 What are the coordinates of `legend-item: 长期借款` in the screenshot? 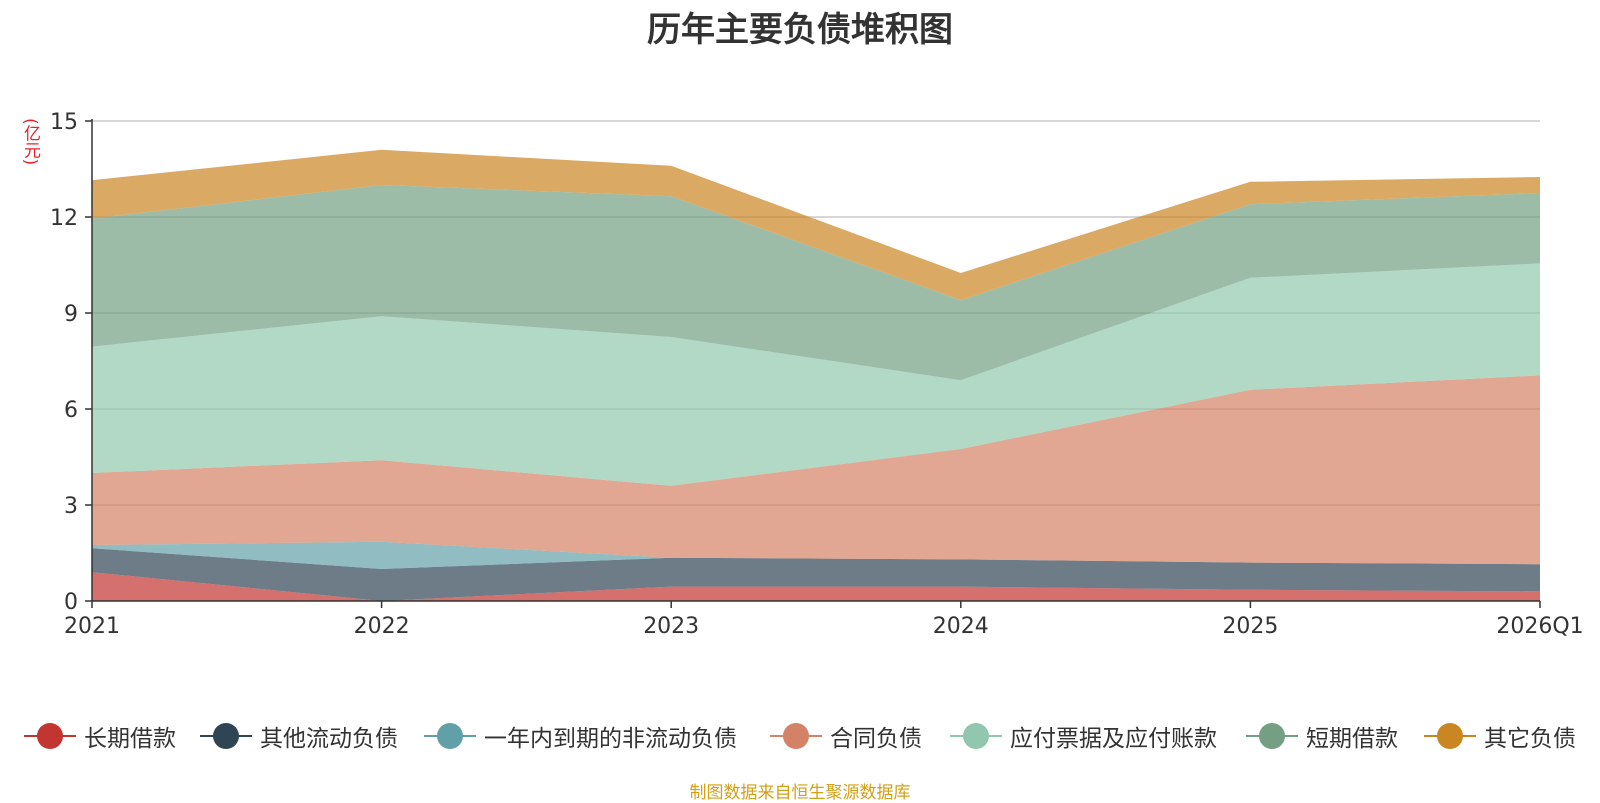 It's located at (100, 736).